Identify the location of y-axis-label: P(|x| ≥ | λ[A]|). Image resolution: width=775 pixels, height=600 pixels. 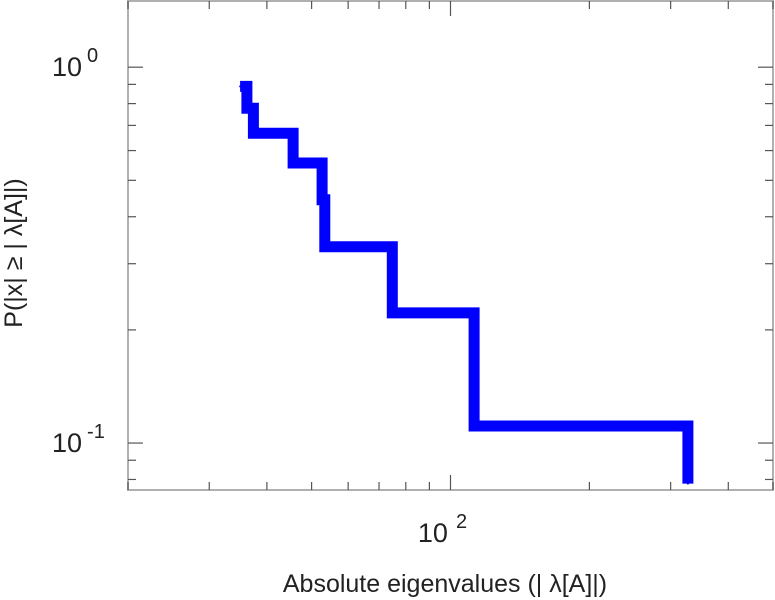
(14, 252).